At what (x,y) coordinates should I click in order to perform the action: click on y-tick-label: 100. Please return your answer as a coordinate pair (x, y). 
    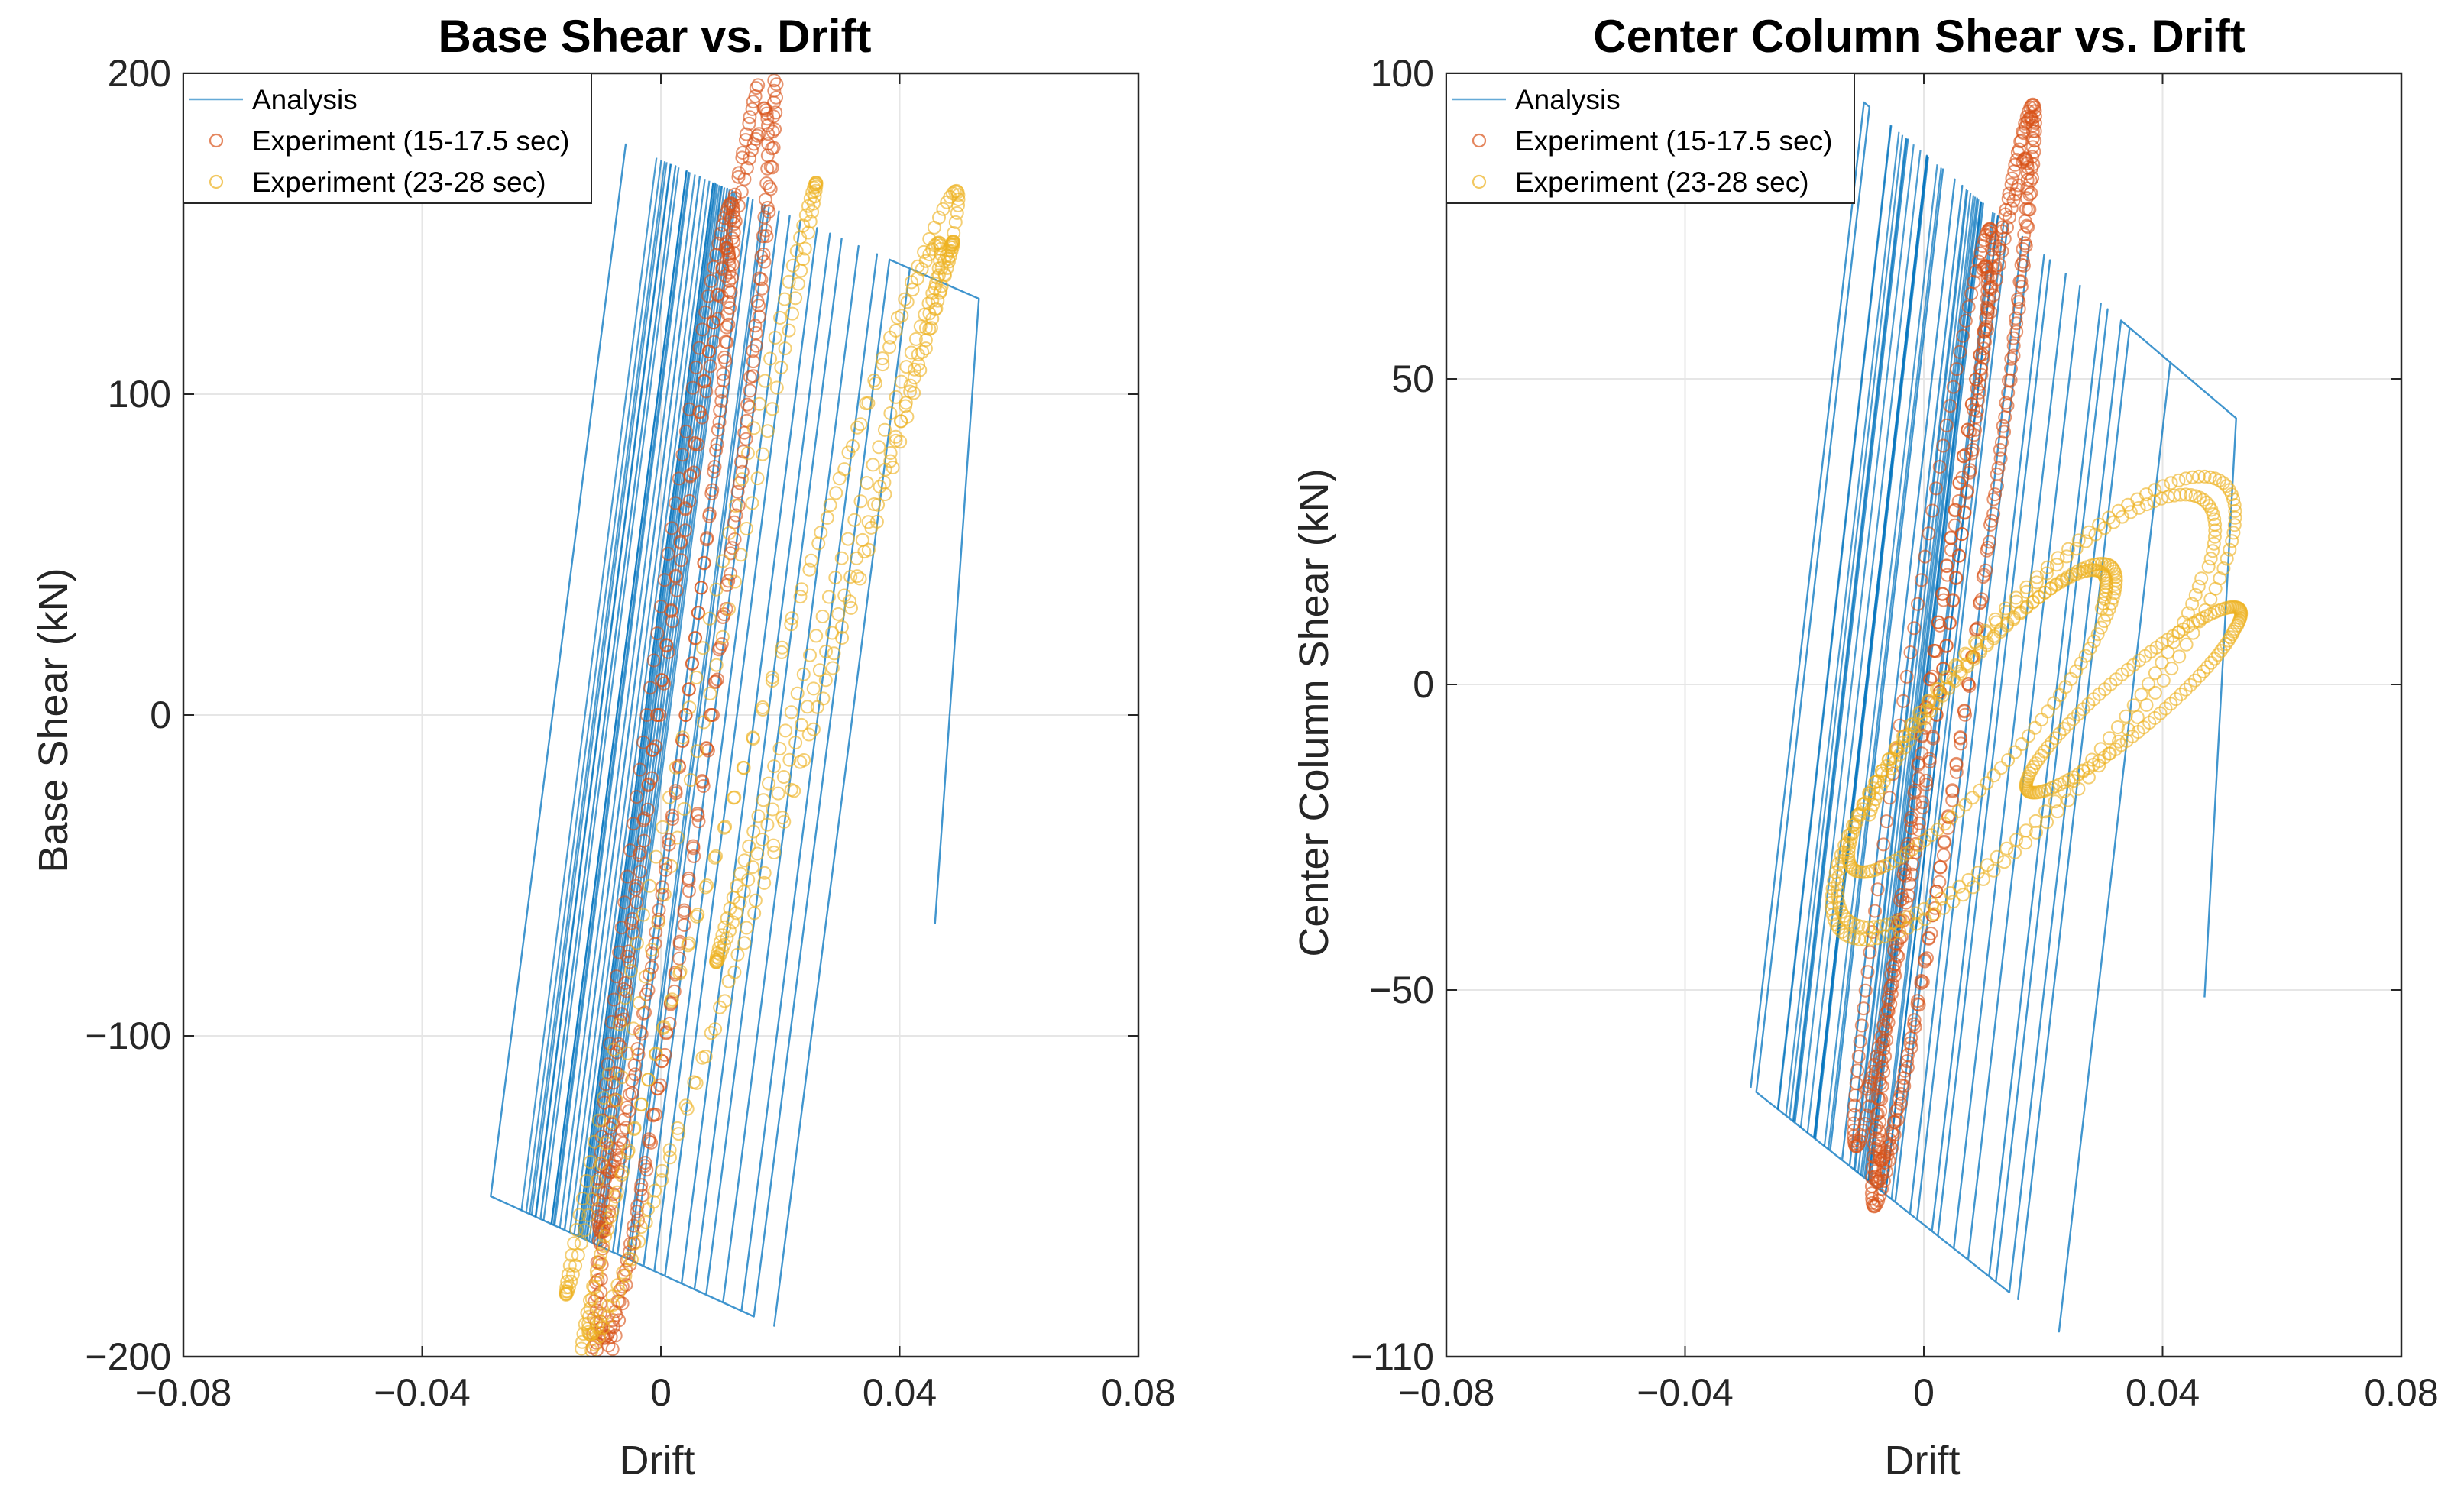
    Looking at the image, I should click on (1402, 73).